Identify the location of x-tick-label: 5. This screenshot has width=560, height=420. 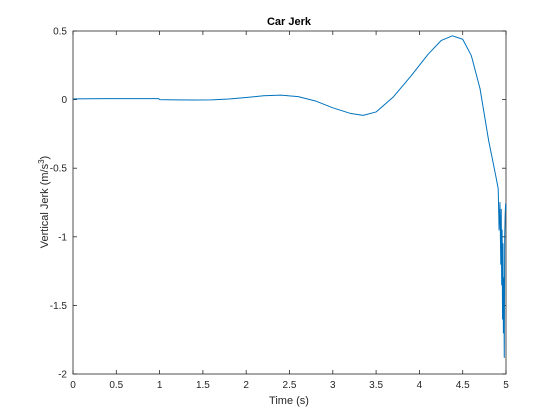
(506, 385).